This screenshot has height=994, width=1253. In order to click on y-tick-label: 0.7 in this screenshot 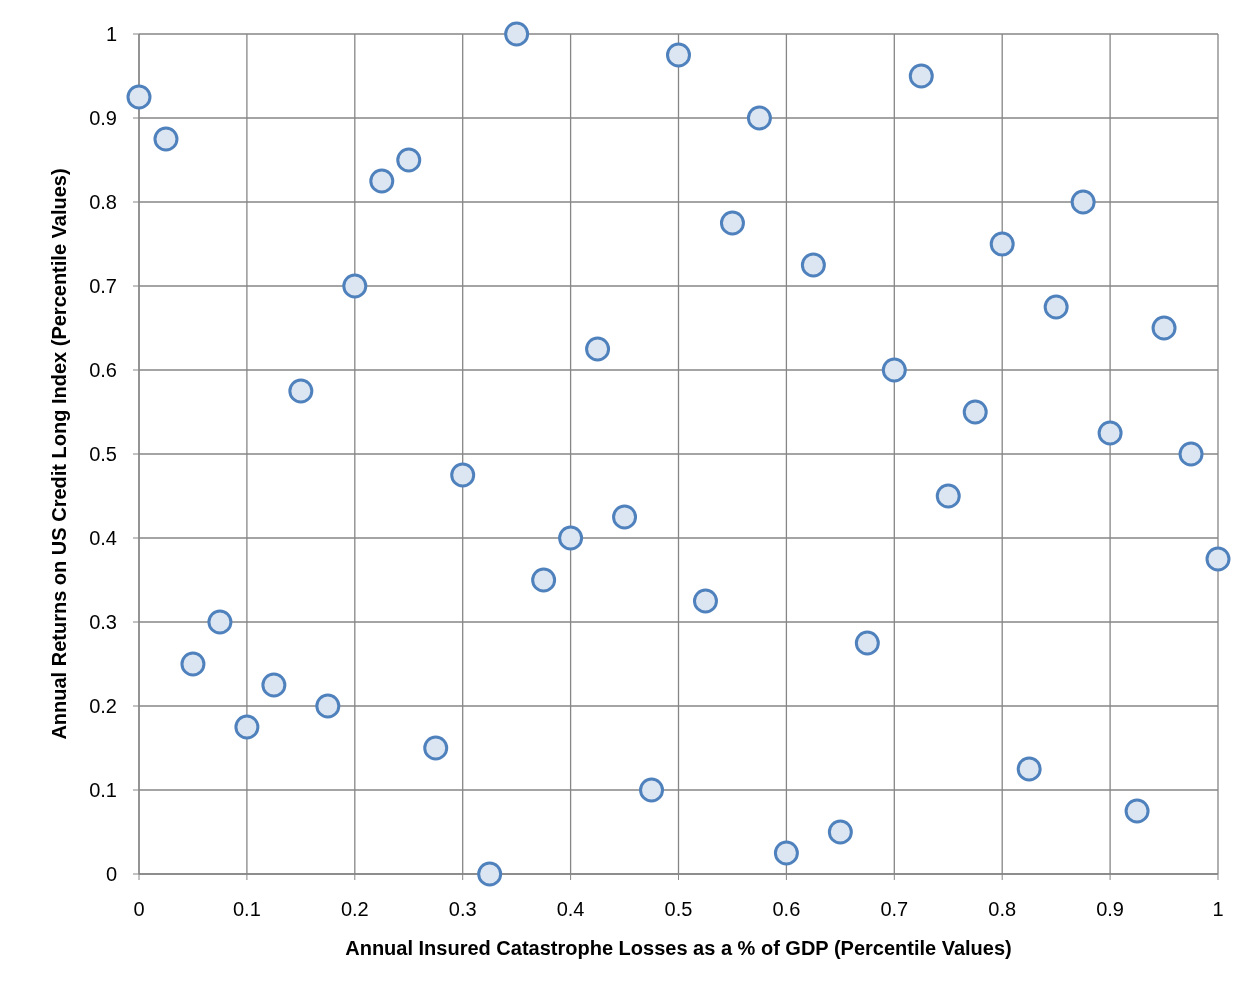, I will do `click(103, 286)`.